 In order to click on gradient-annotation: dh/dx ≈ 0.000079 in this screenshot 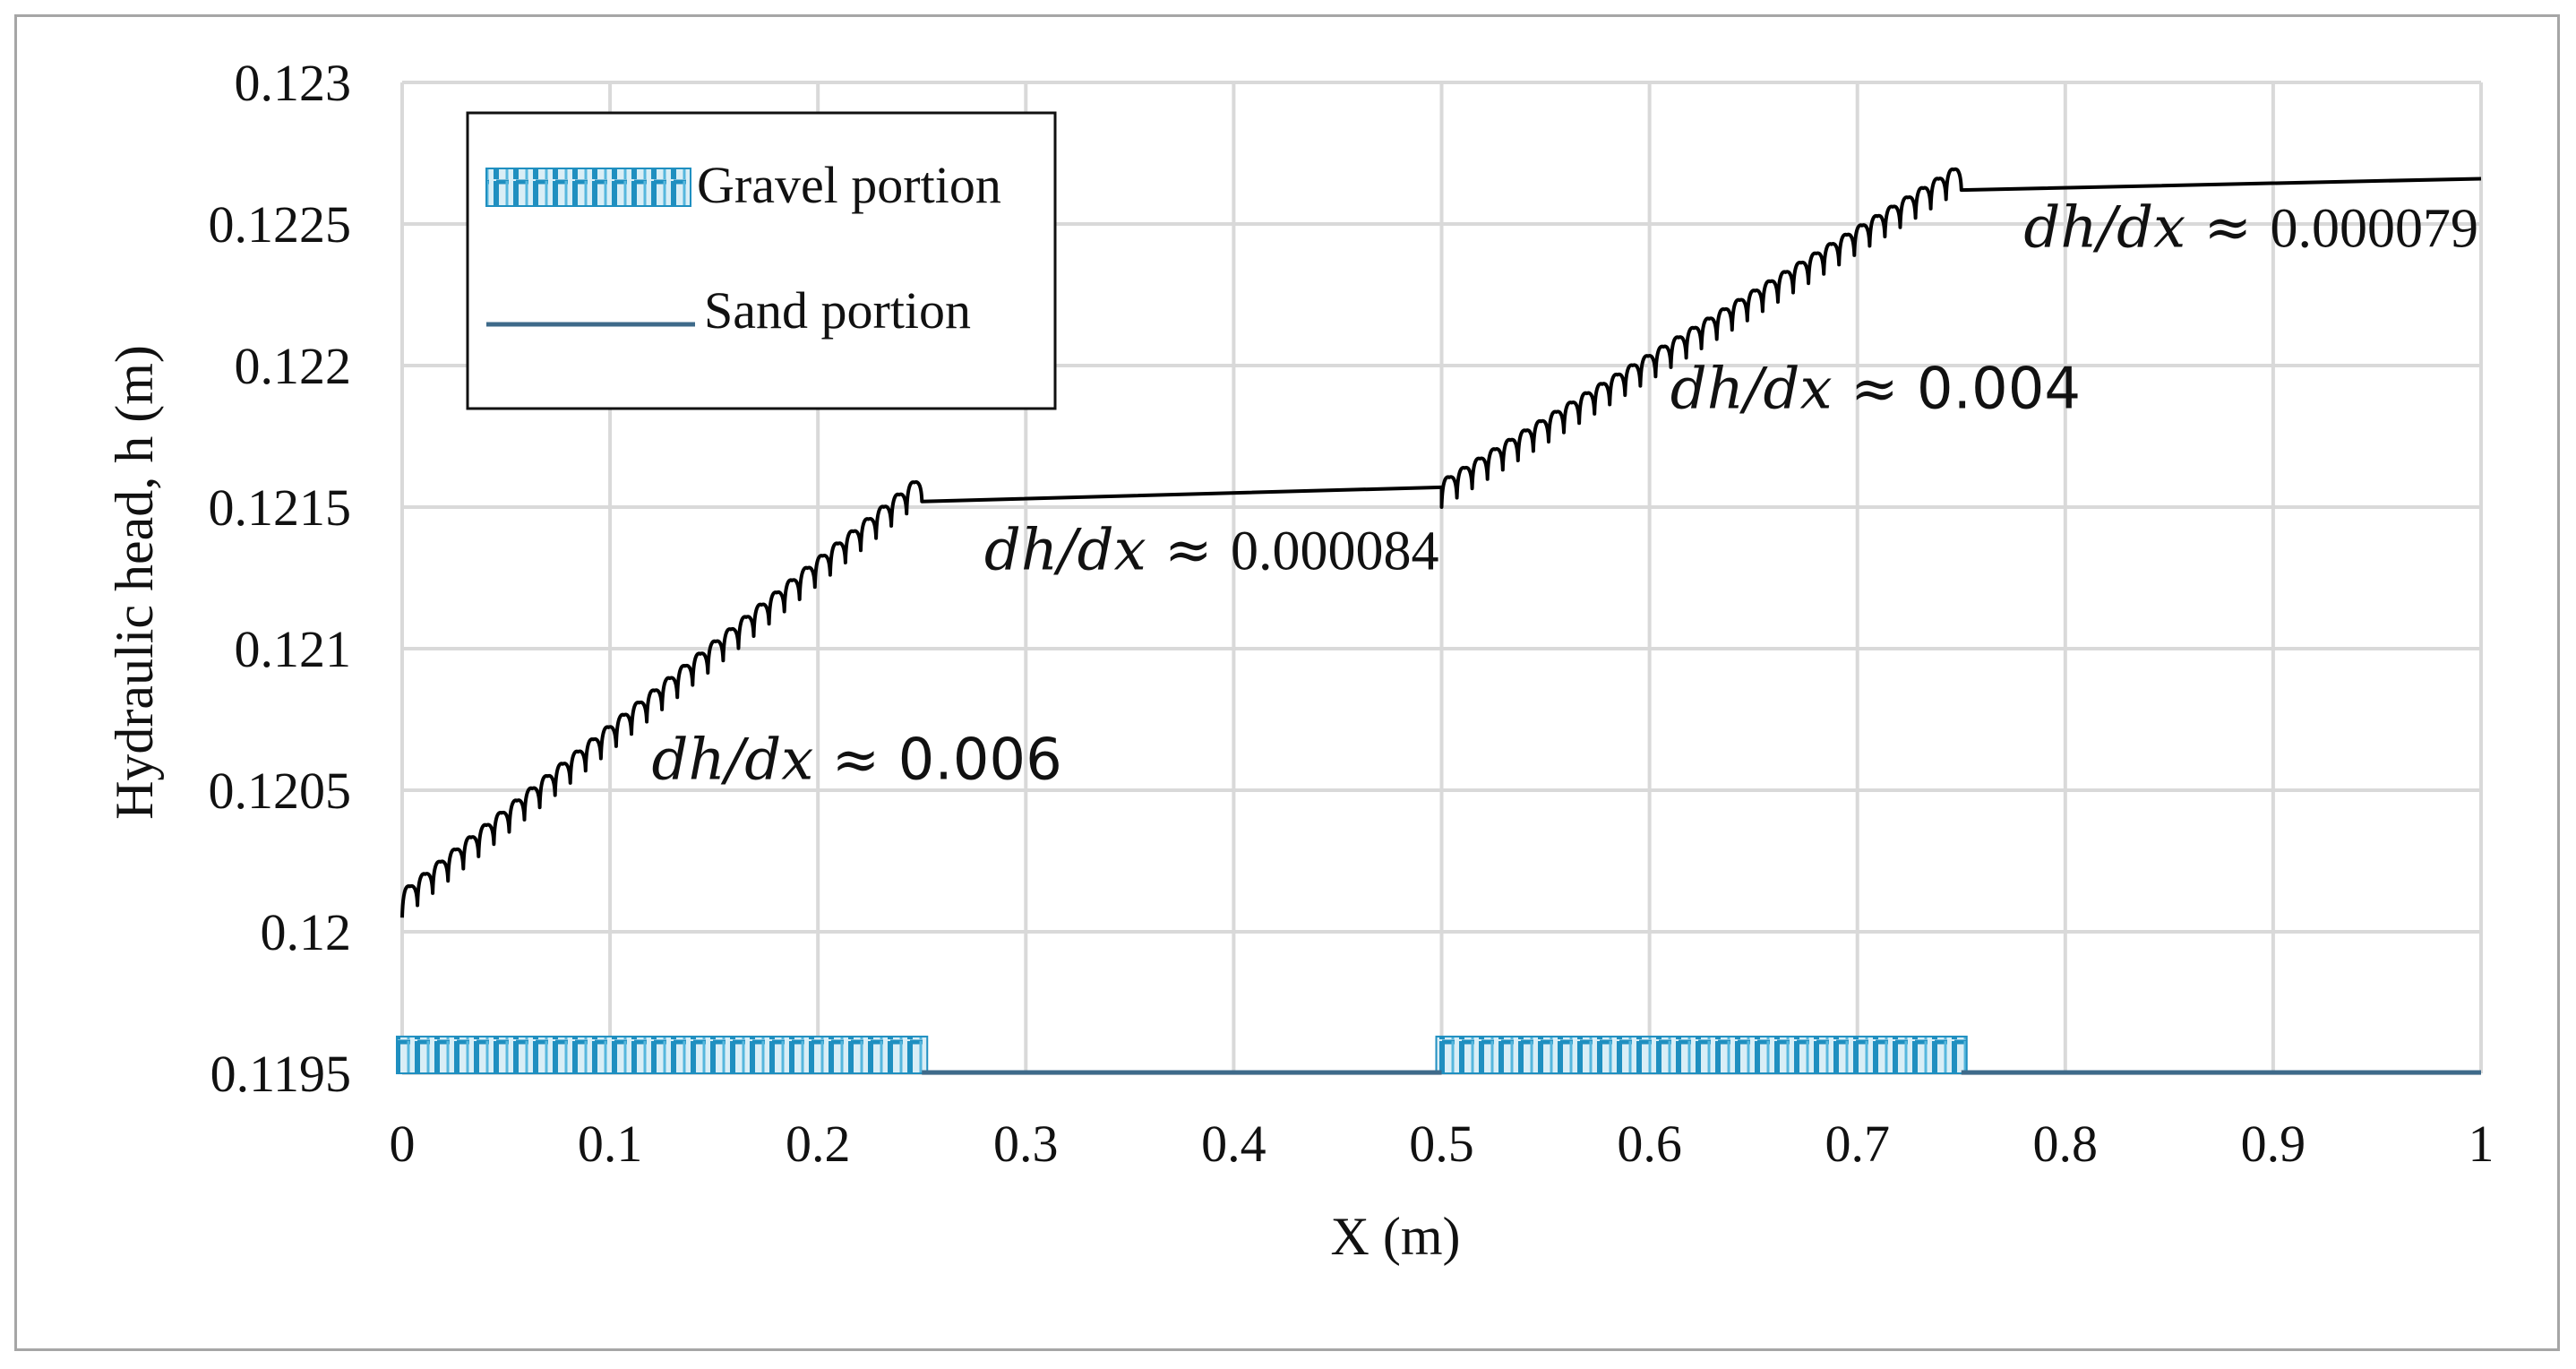, I will do `click(2250, 227)`.